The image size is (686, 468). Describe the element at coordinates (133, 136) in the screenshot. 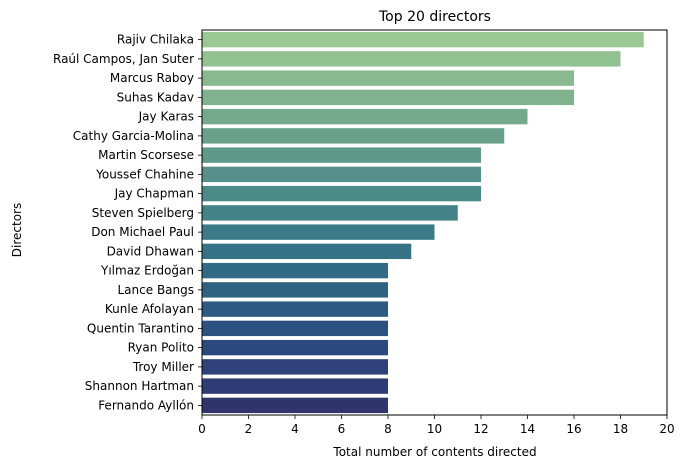

I see `y-tick-label: Cathy Garcia-Molina` at that location.